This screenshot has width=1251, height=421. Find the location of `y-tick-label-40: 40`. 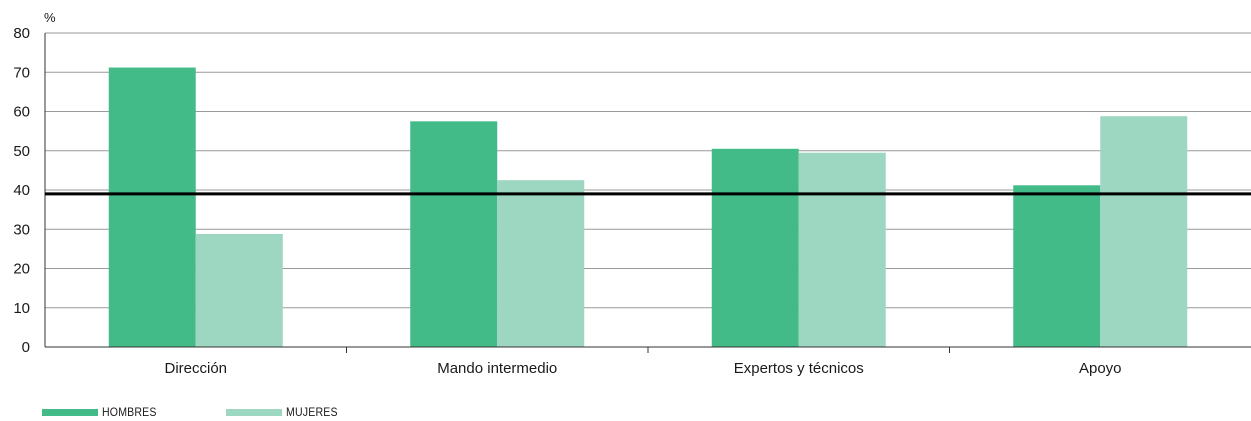

y-tick-label-40: 40 is located at coordinates (21, 190).